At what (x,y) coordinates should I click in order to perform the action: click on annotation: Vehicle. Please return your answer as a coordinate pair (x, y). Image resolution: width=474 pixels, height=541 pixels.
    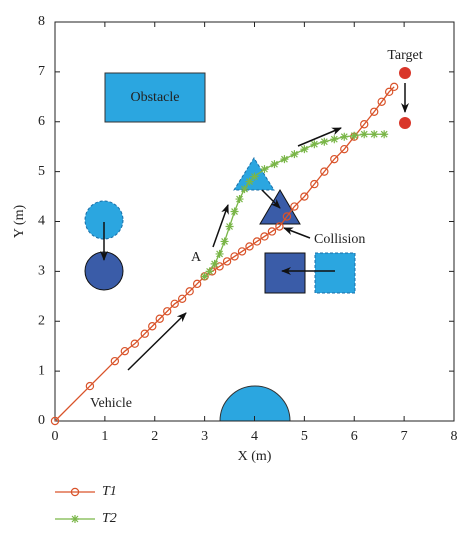
    Looking at the image, I should click on (111, 403).